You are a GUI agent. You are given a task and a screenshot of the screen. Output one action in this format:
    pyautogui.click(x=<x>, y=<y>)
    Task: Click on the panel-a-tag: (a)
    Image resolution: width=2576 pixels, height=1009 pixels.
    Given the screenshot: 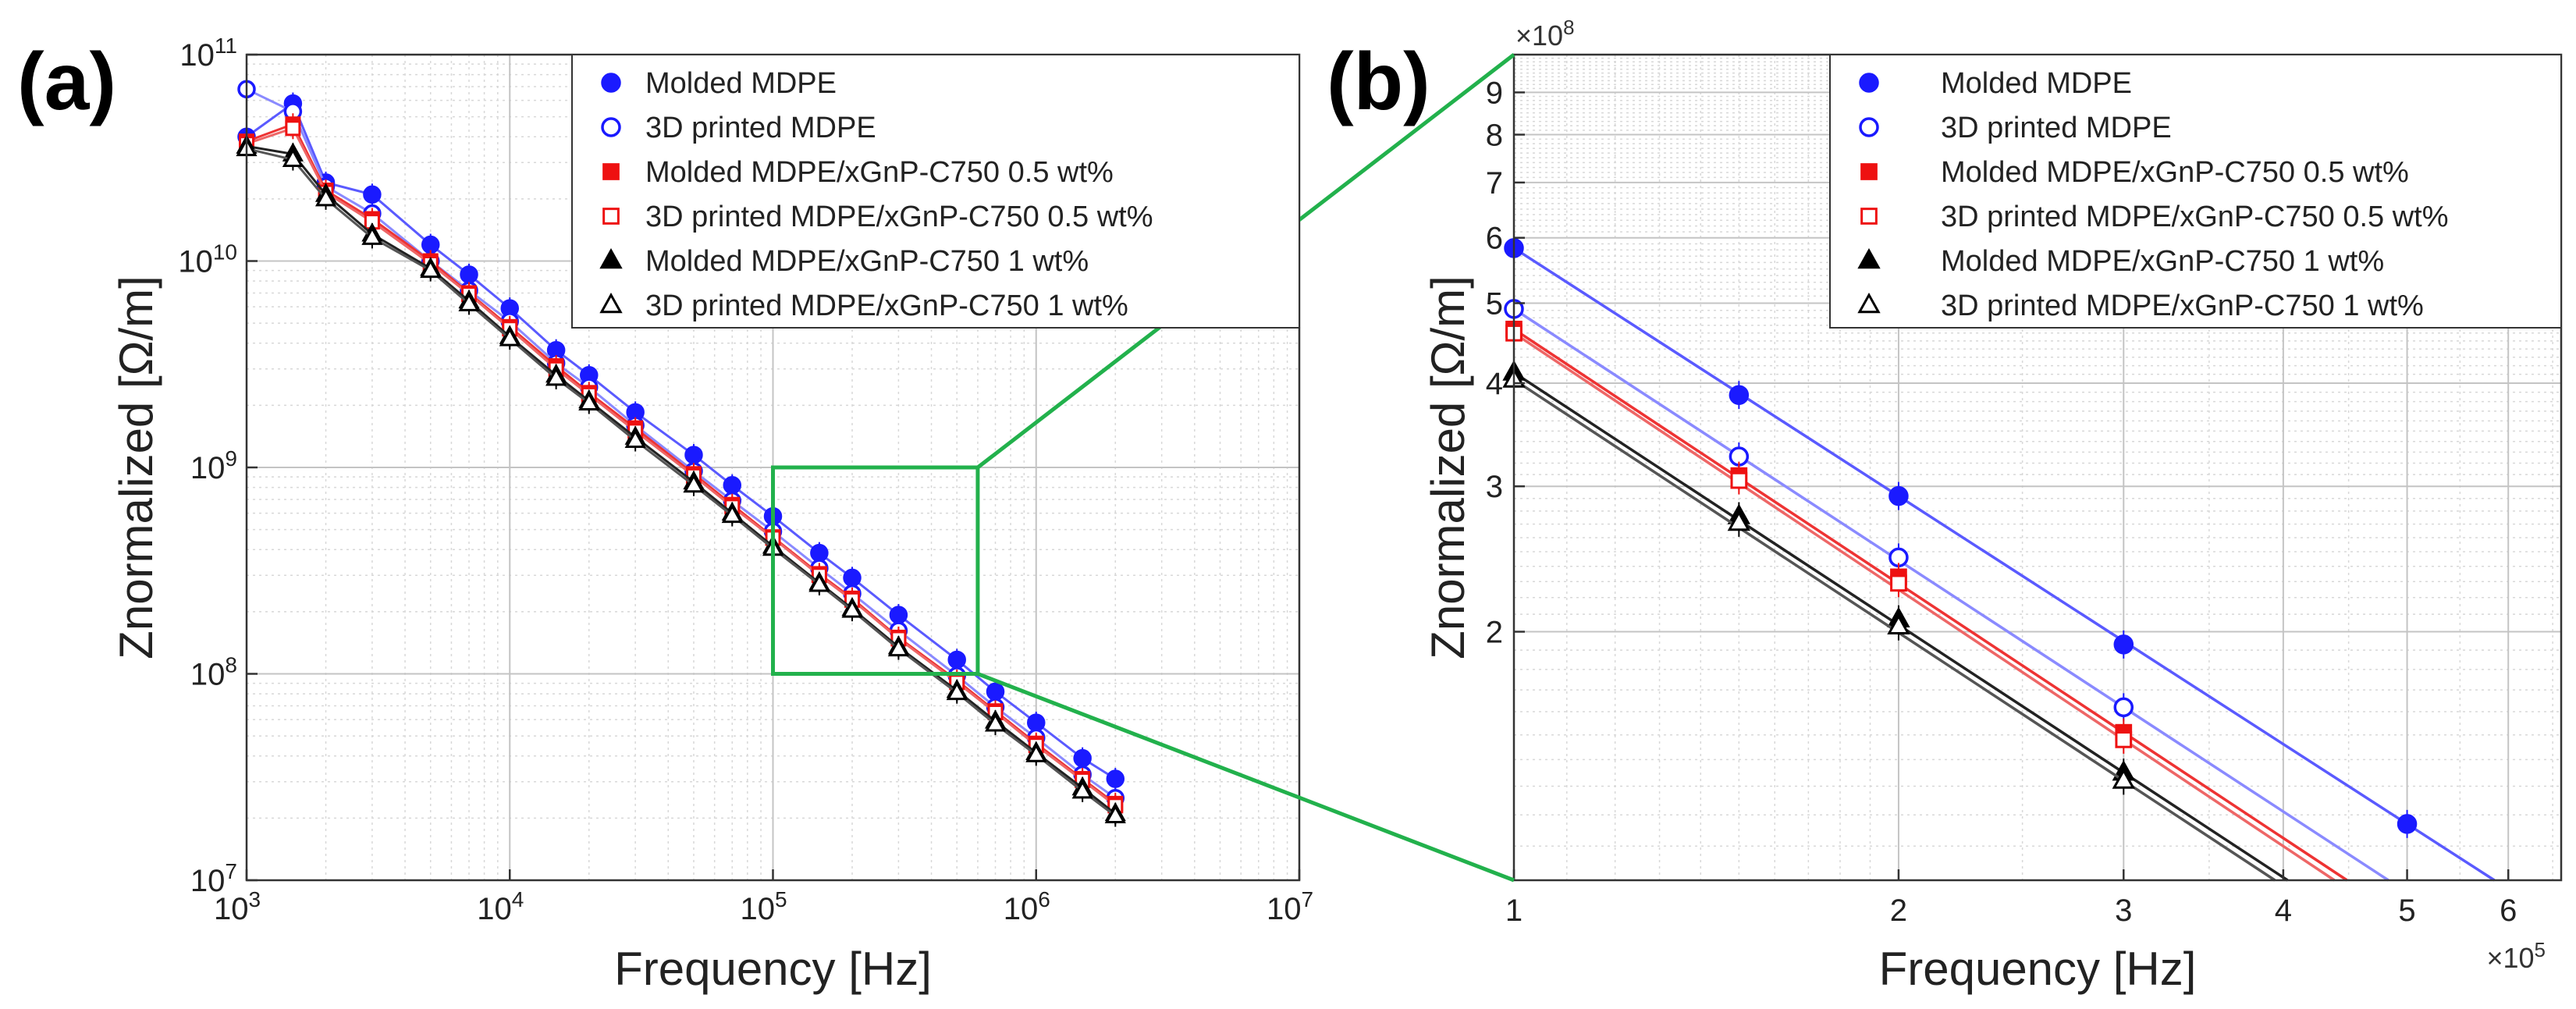 What is the action you would take?
    pyautogui.click(x=66, y=82)
    